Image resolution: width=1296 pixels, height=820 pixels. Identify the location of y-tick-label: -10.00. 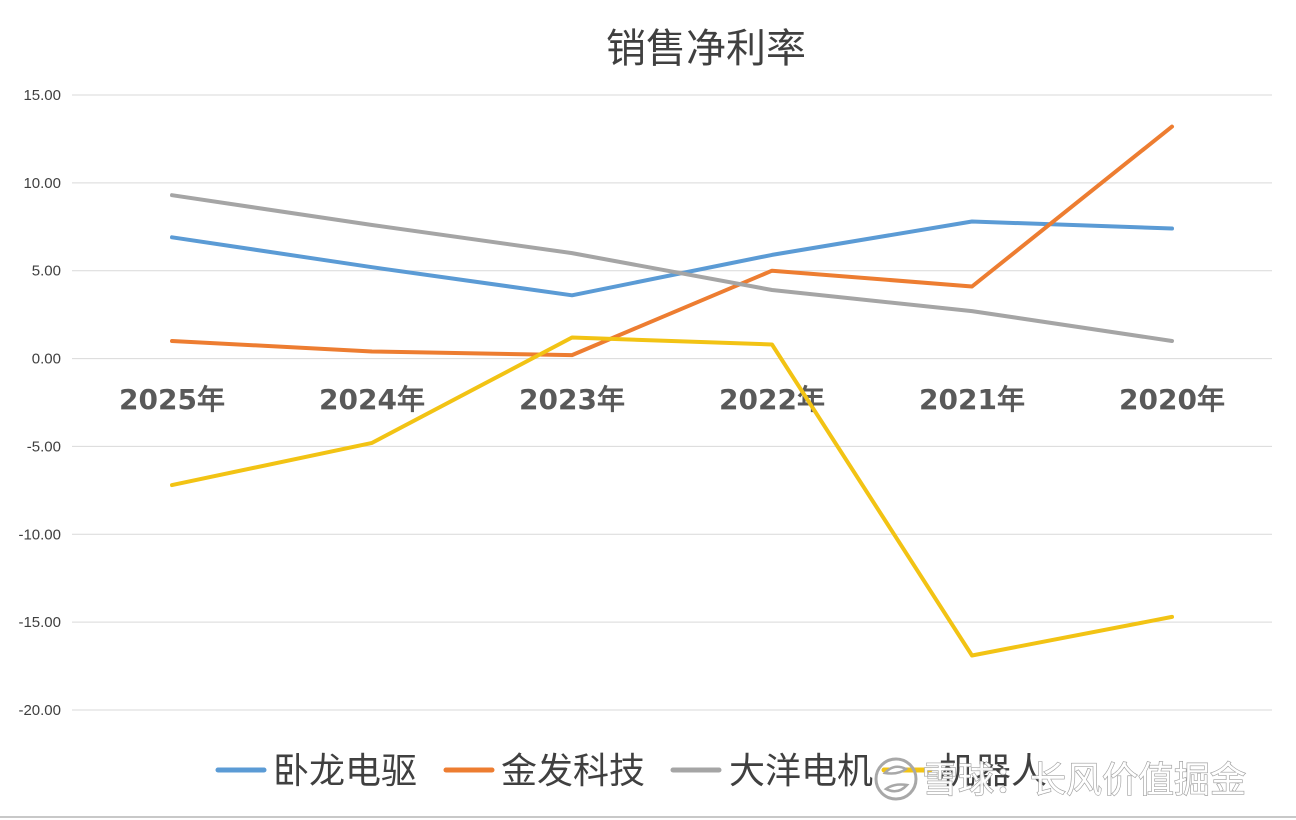
(39, 534).